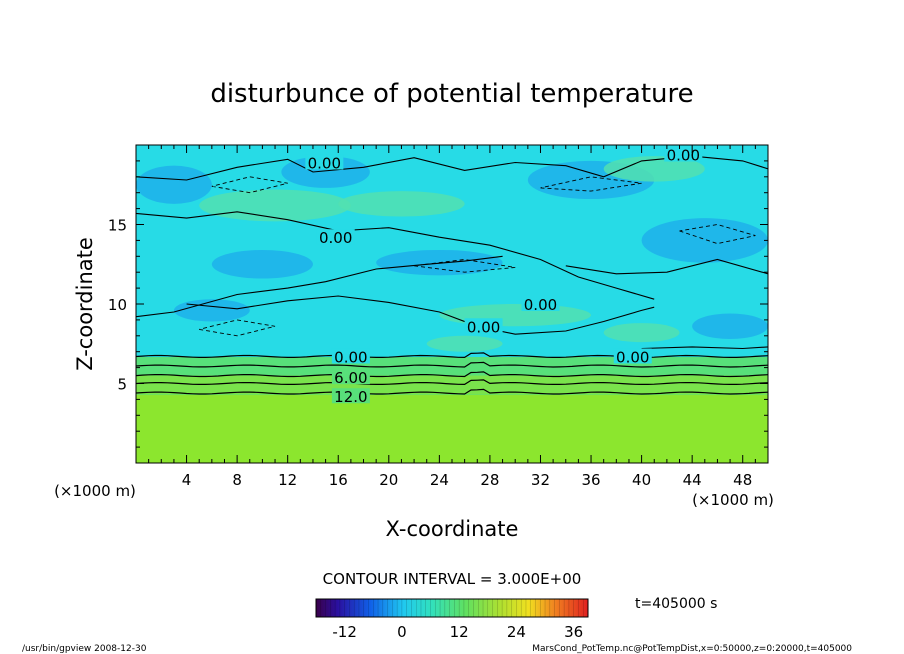 The height and width of the screenshot is (654, 904). I want to click on x-tick-label: 44, so click(692, 480).